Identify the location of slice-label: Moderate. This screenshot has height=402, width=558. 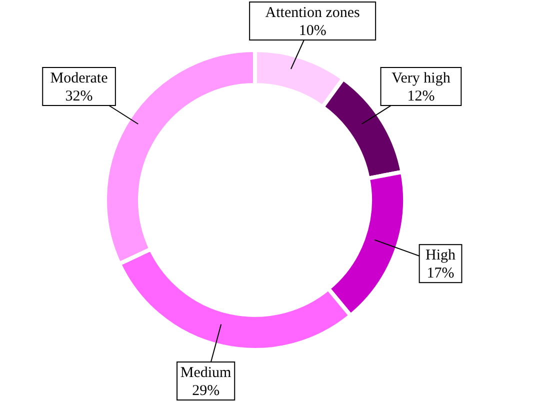
(79, 78).